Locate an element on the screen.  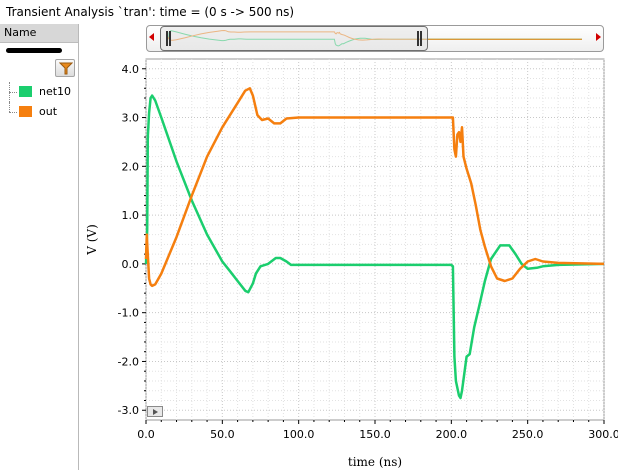
y-tick-label: 3.0 is located at coordinates (131, 118).